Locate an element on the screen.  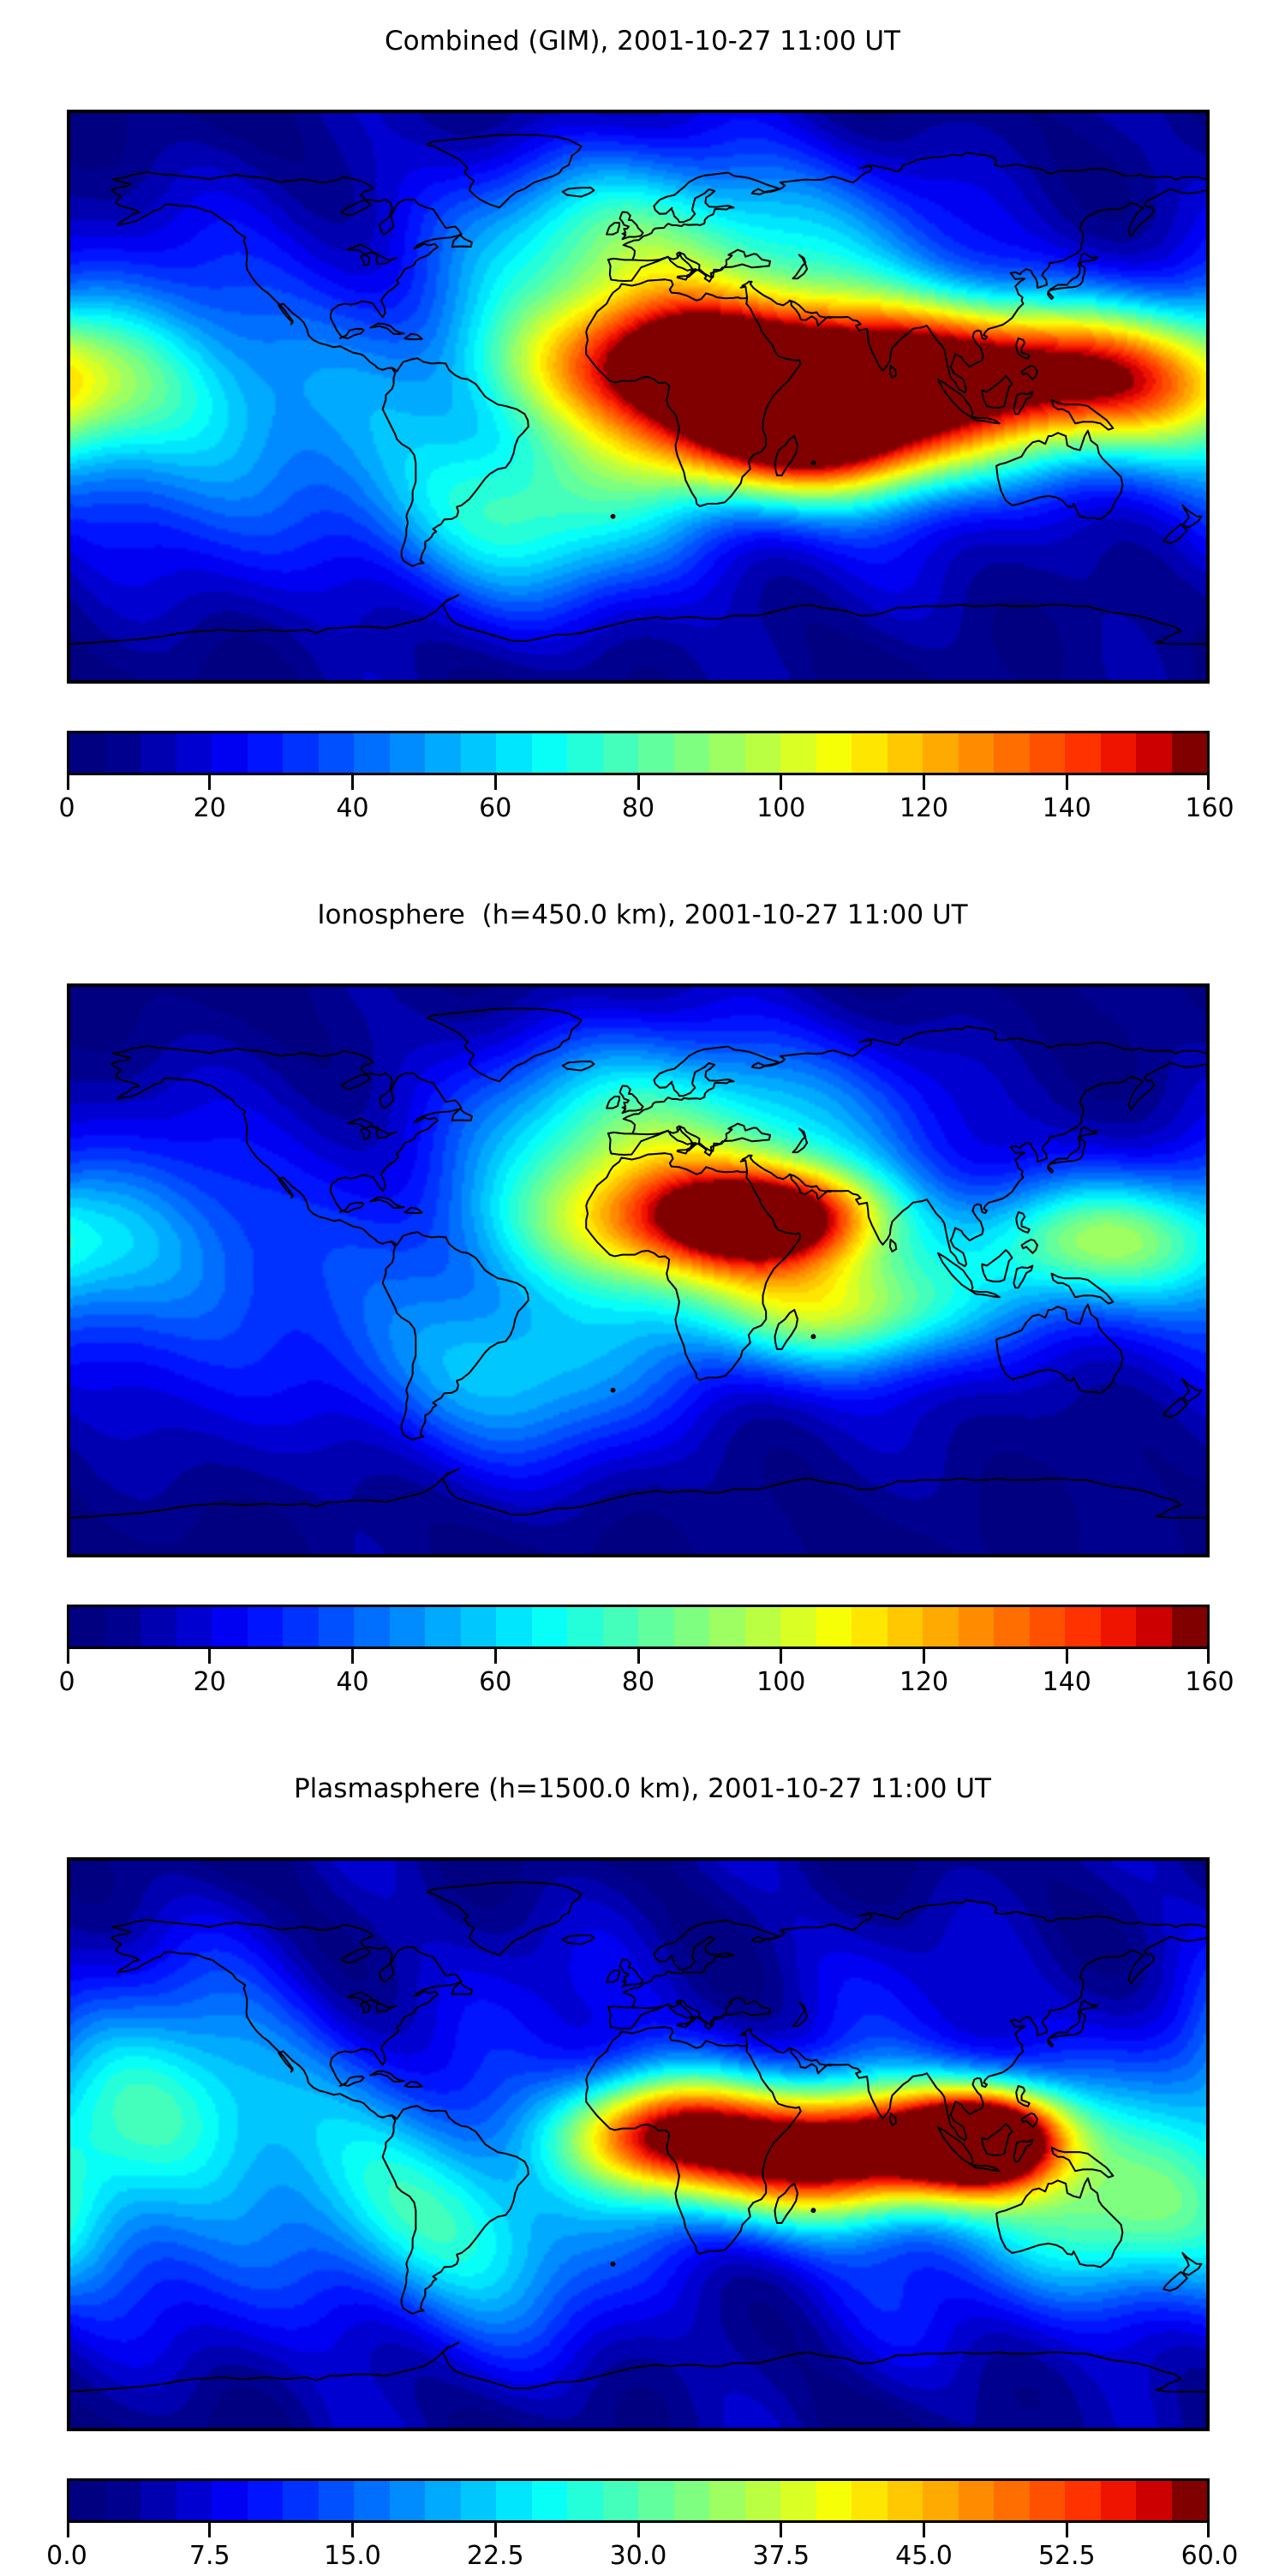
colorbar-ticks is located at coordinates (639, 2531).